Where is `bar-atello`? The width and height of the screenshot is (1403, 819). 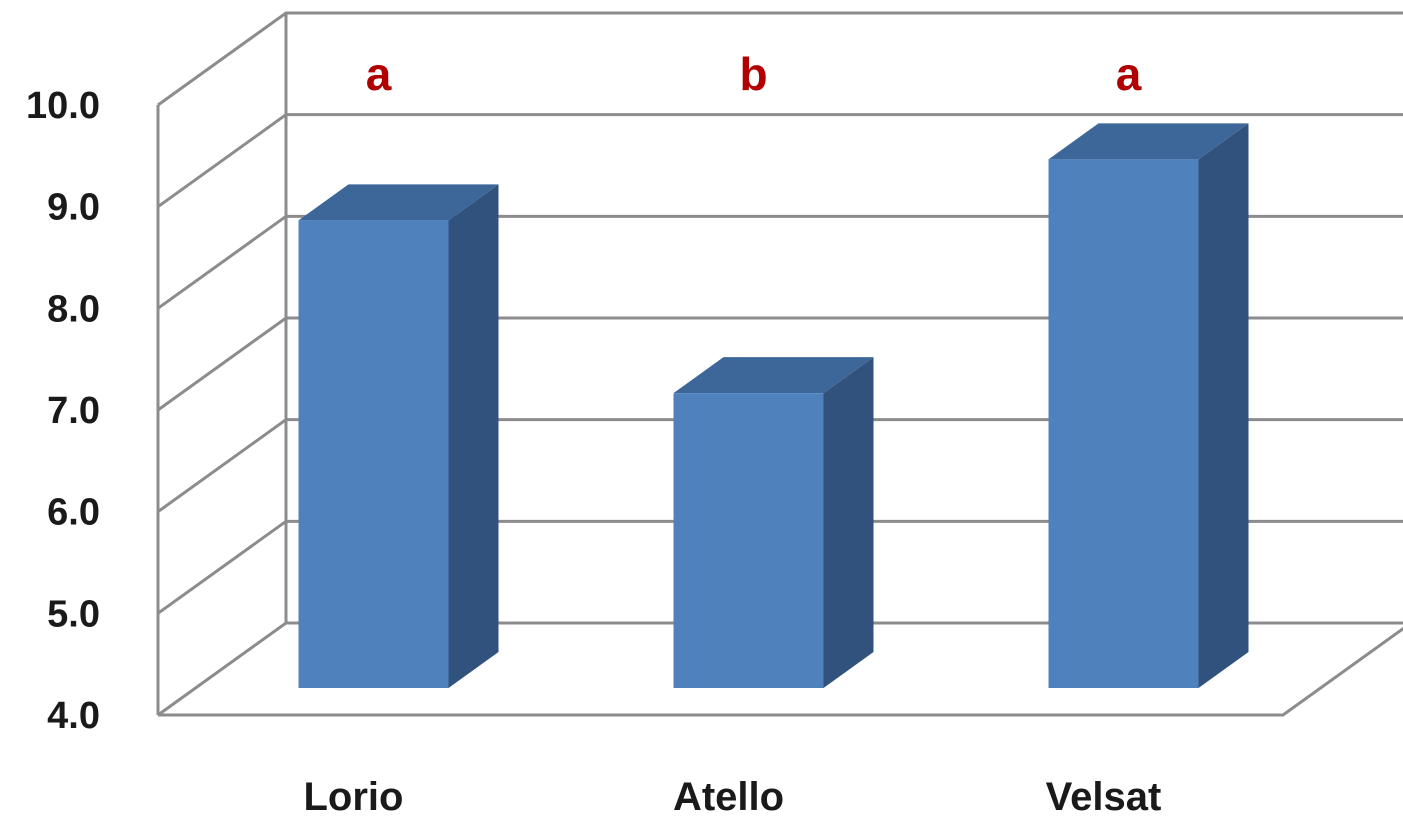 bar-atello is located at coordinates (773, 522).